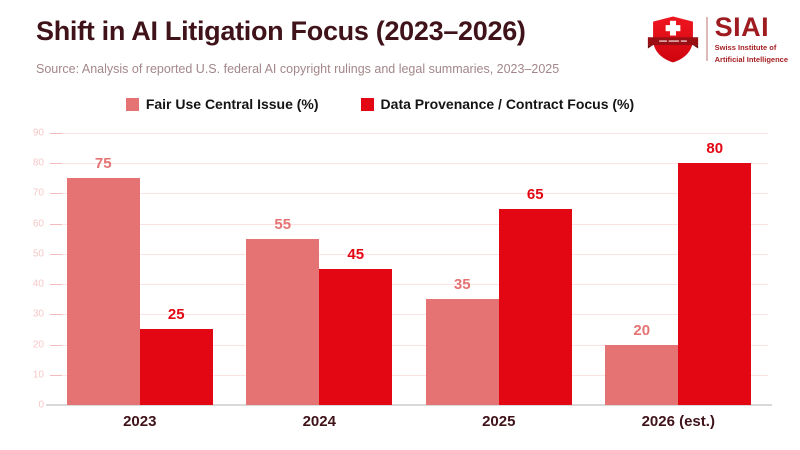  I want to click on x-axis-category-label: 2026 (est.), so click(678, 421).